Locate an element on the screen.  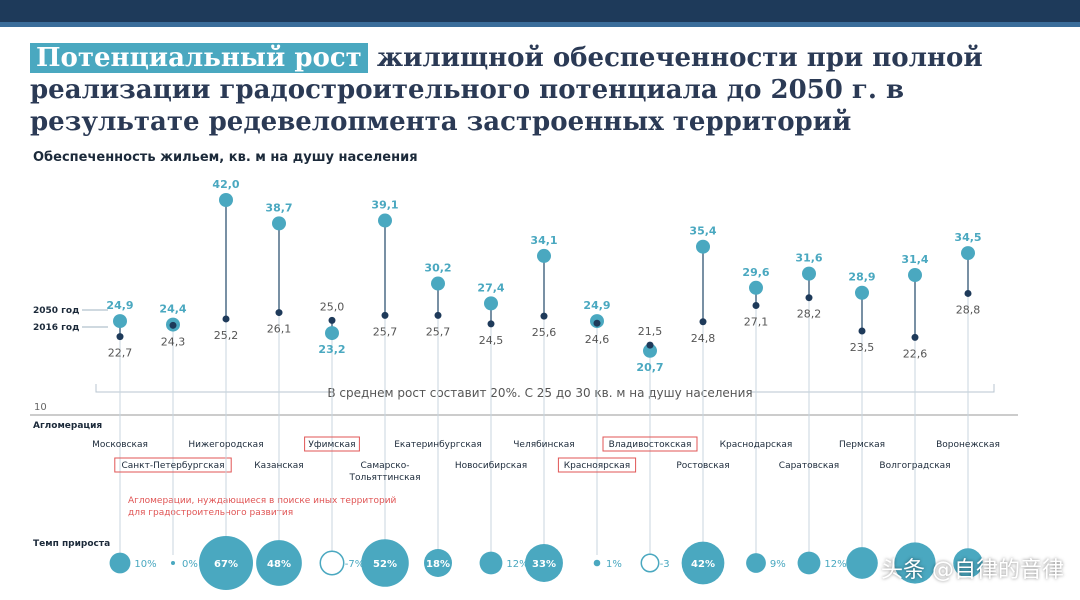
value-label-2050: 24,4 is located at coordinates (172, 309).